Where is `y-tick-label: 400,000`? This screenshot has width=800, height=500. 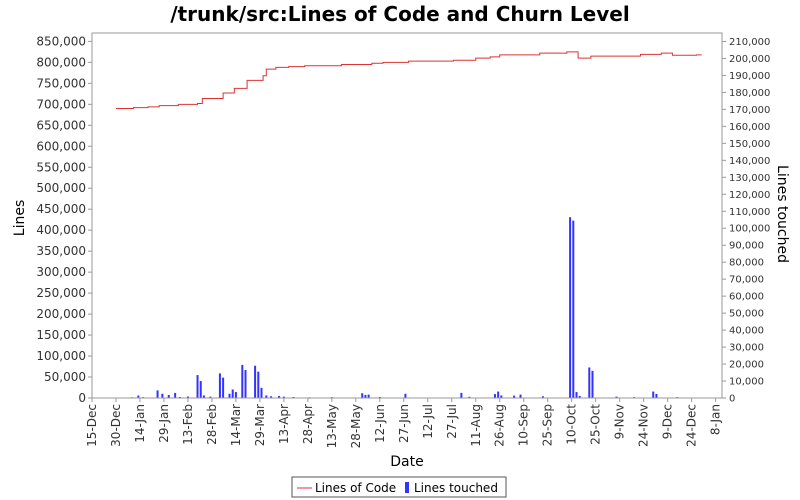
y-tick-label: 400,000 is located at coordinates (61, 230).